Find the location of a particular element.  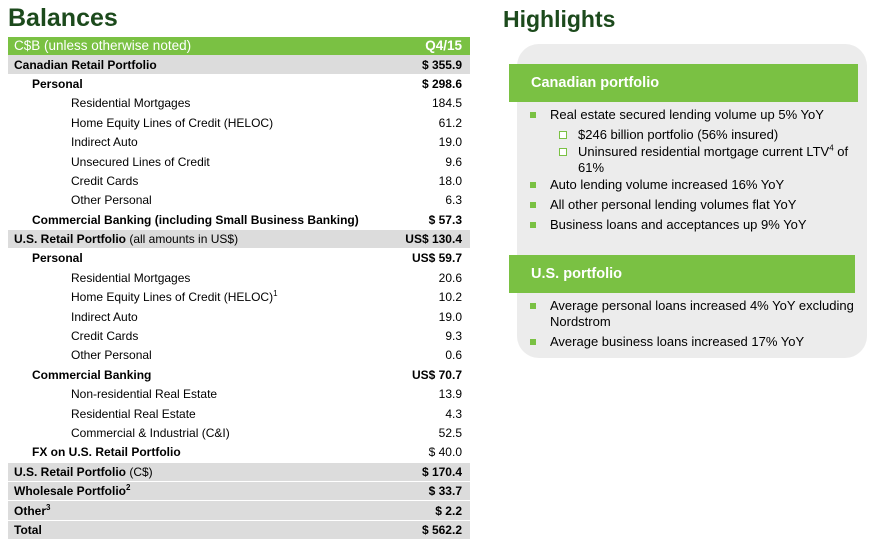

table-row: Home Equity Lines of Credit (HELOC)1 10.2 is located at coordinates (239, 297).